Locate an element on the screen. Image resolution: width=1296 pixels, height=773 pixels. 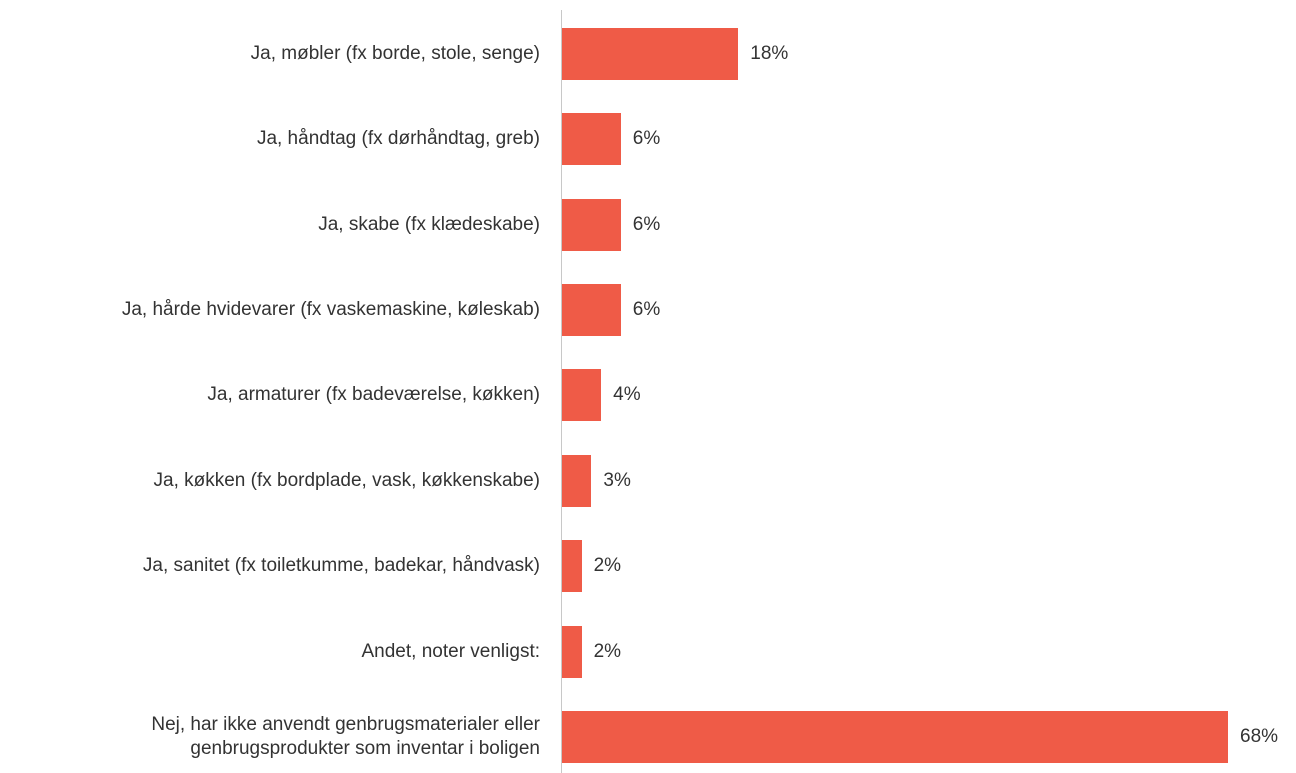
category-label: Ja, skabe (fx klædeskabe) is located at coordinates (429, 224).